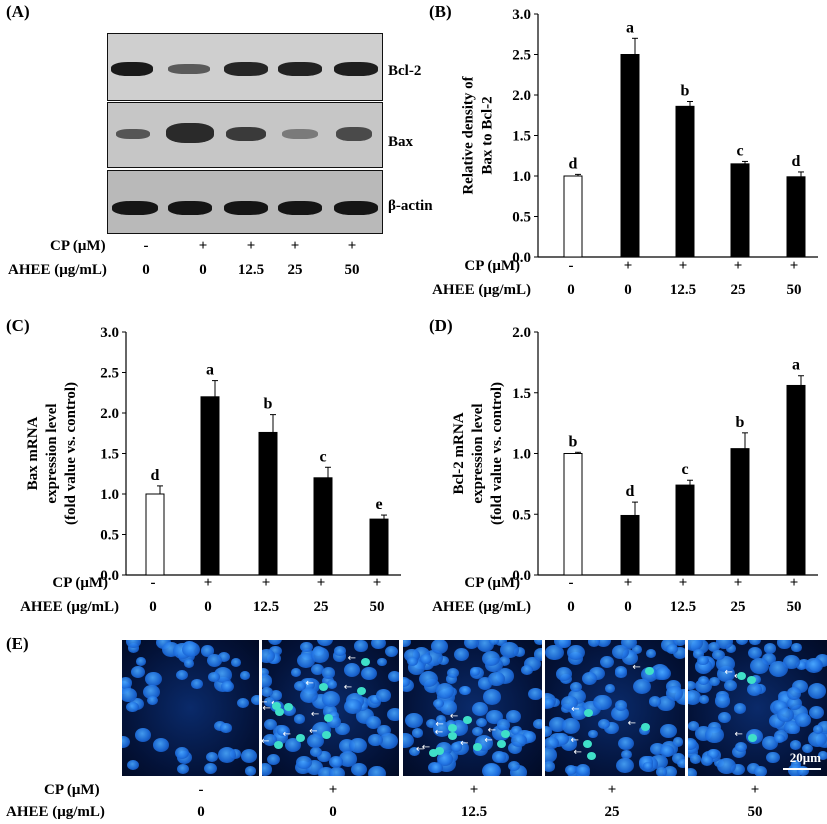 The width and height of the screenshot is (827, 824). I want to click on e-ahee-value: 12.5, so click(474, 812).